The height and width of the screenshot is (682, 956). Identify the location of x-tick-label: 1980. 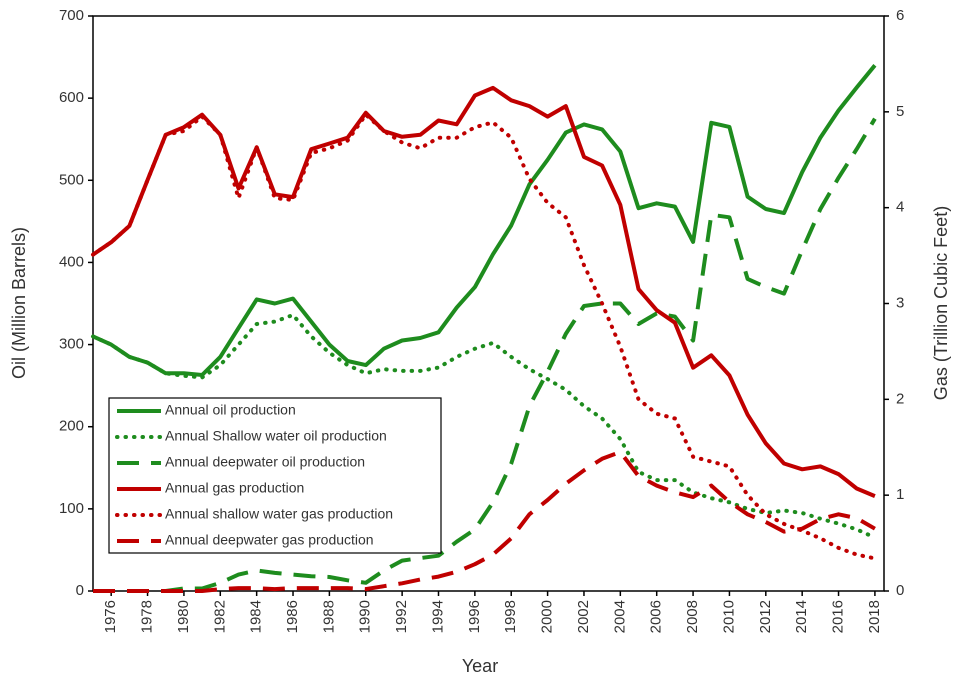
(183, 616).